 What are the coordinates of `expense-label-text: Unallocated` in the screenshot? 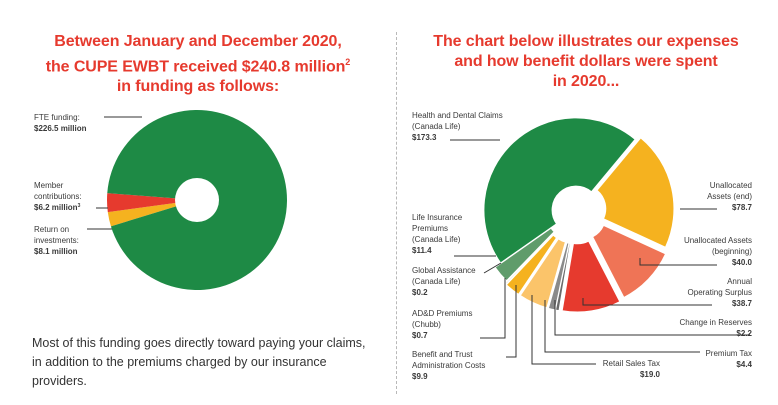 It's located at (731, 185).